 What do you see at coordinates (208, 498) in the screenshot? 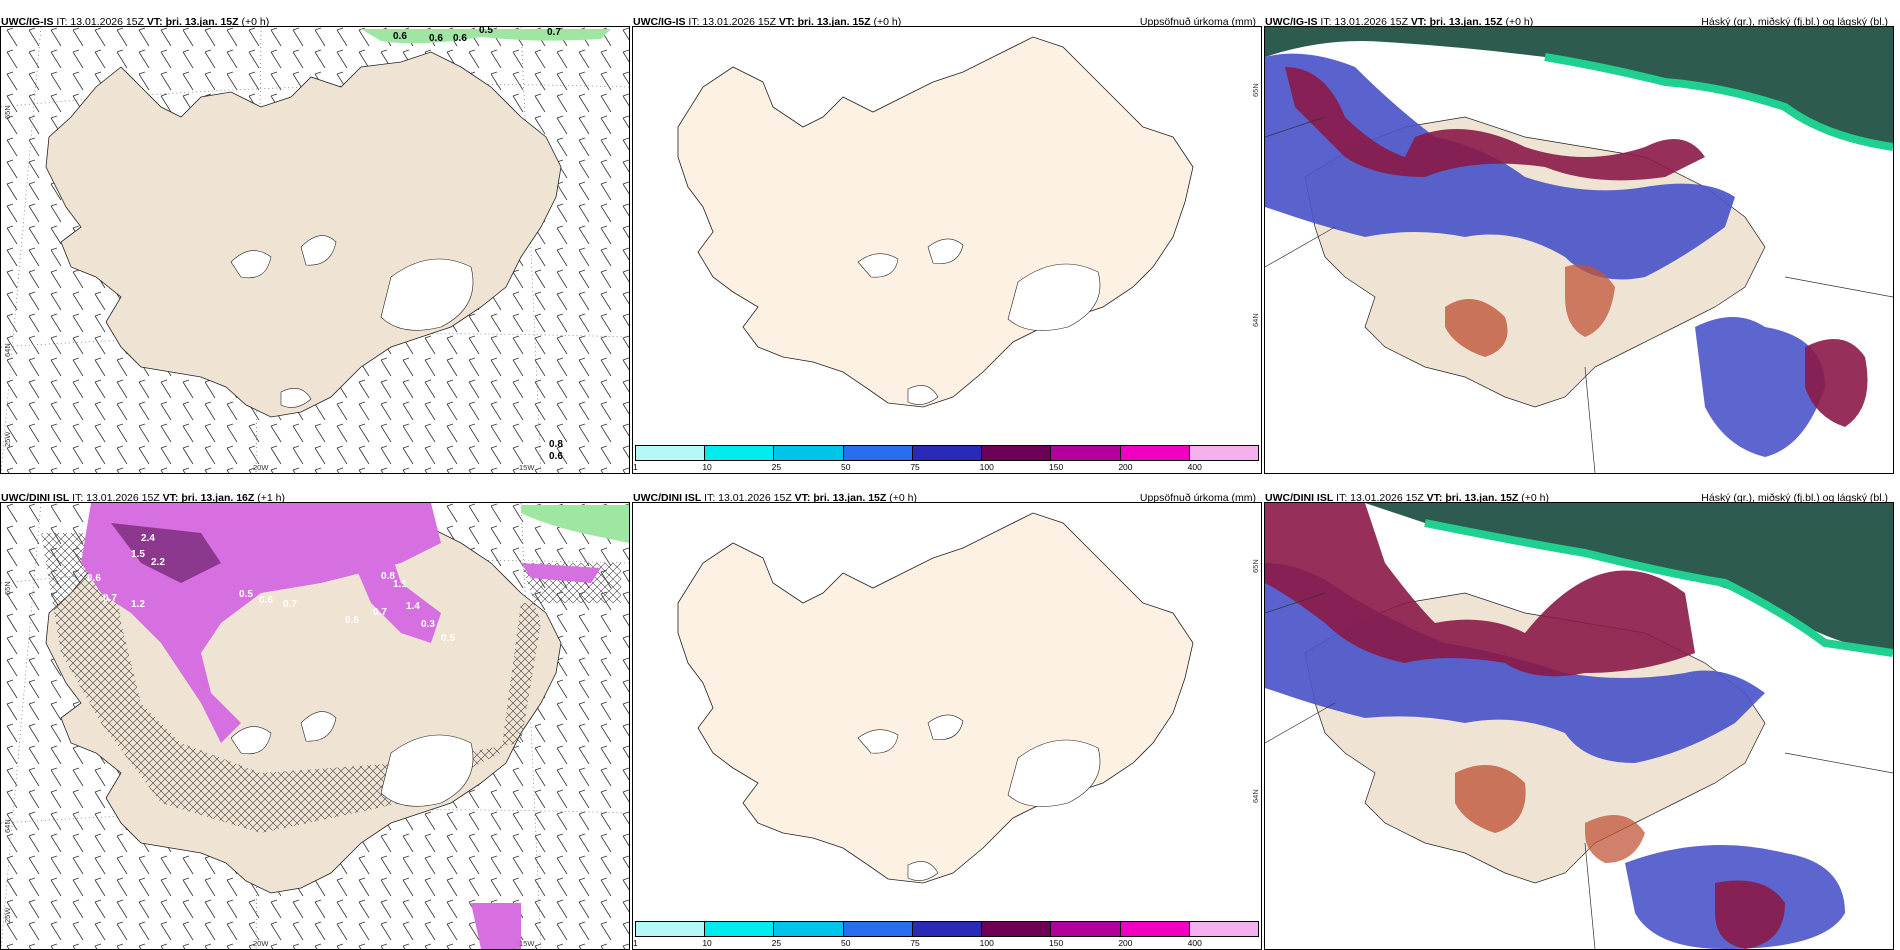
I see `valid-time: VT: þri. 13.jan. 16Z` at bounding box center [208, 498].